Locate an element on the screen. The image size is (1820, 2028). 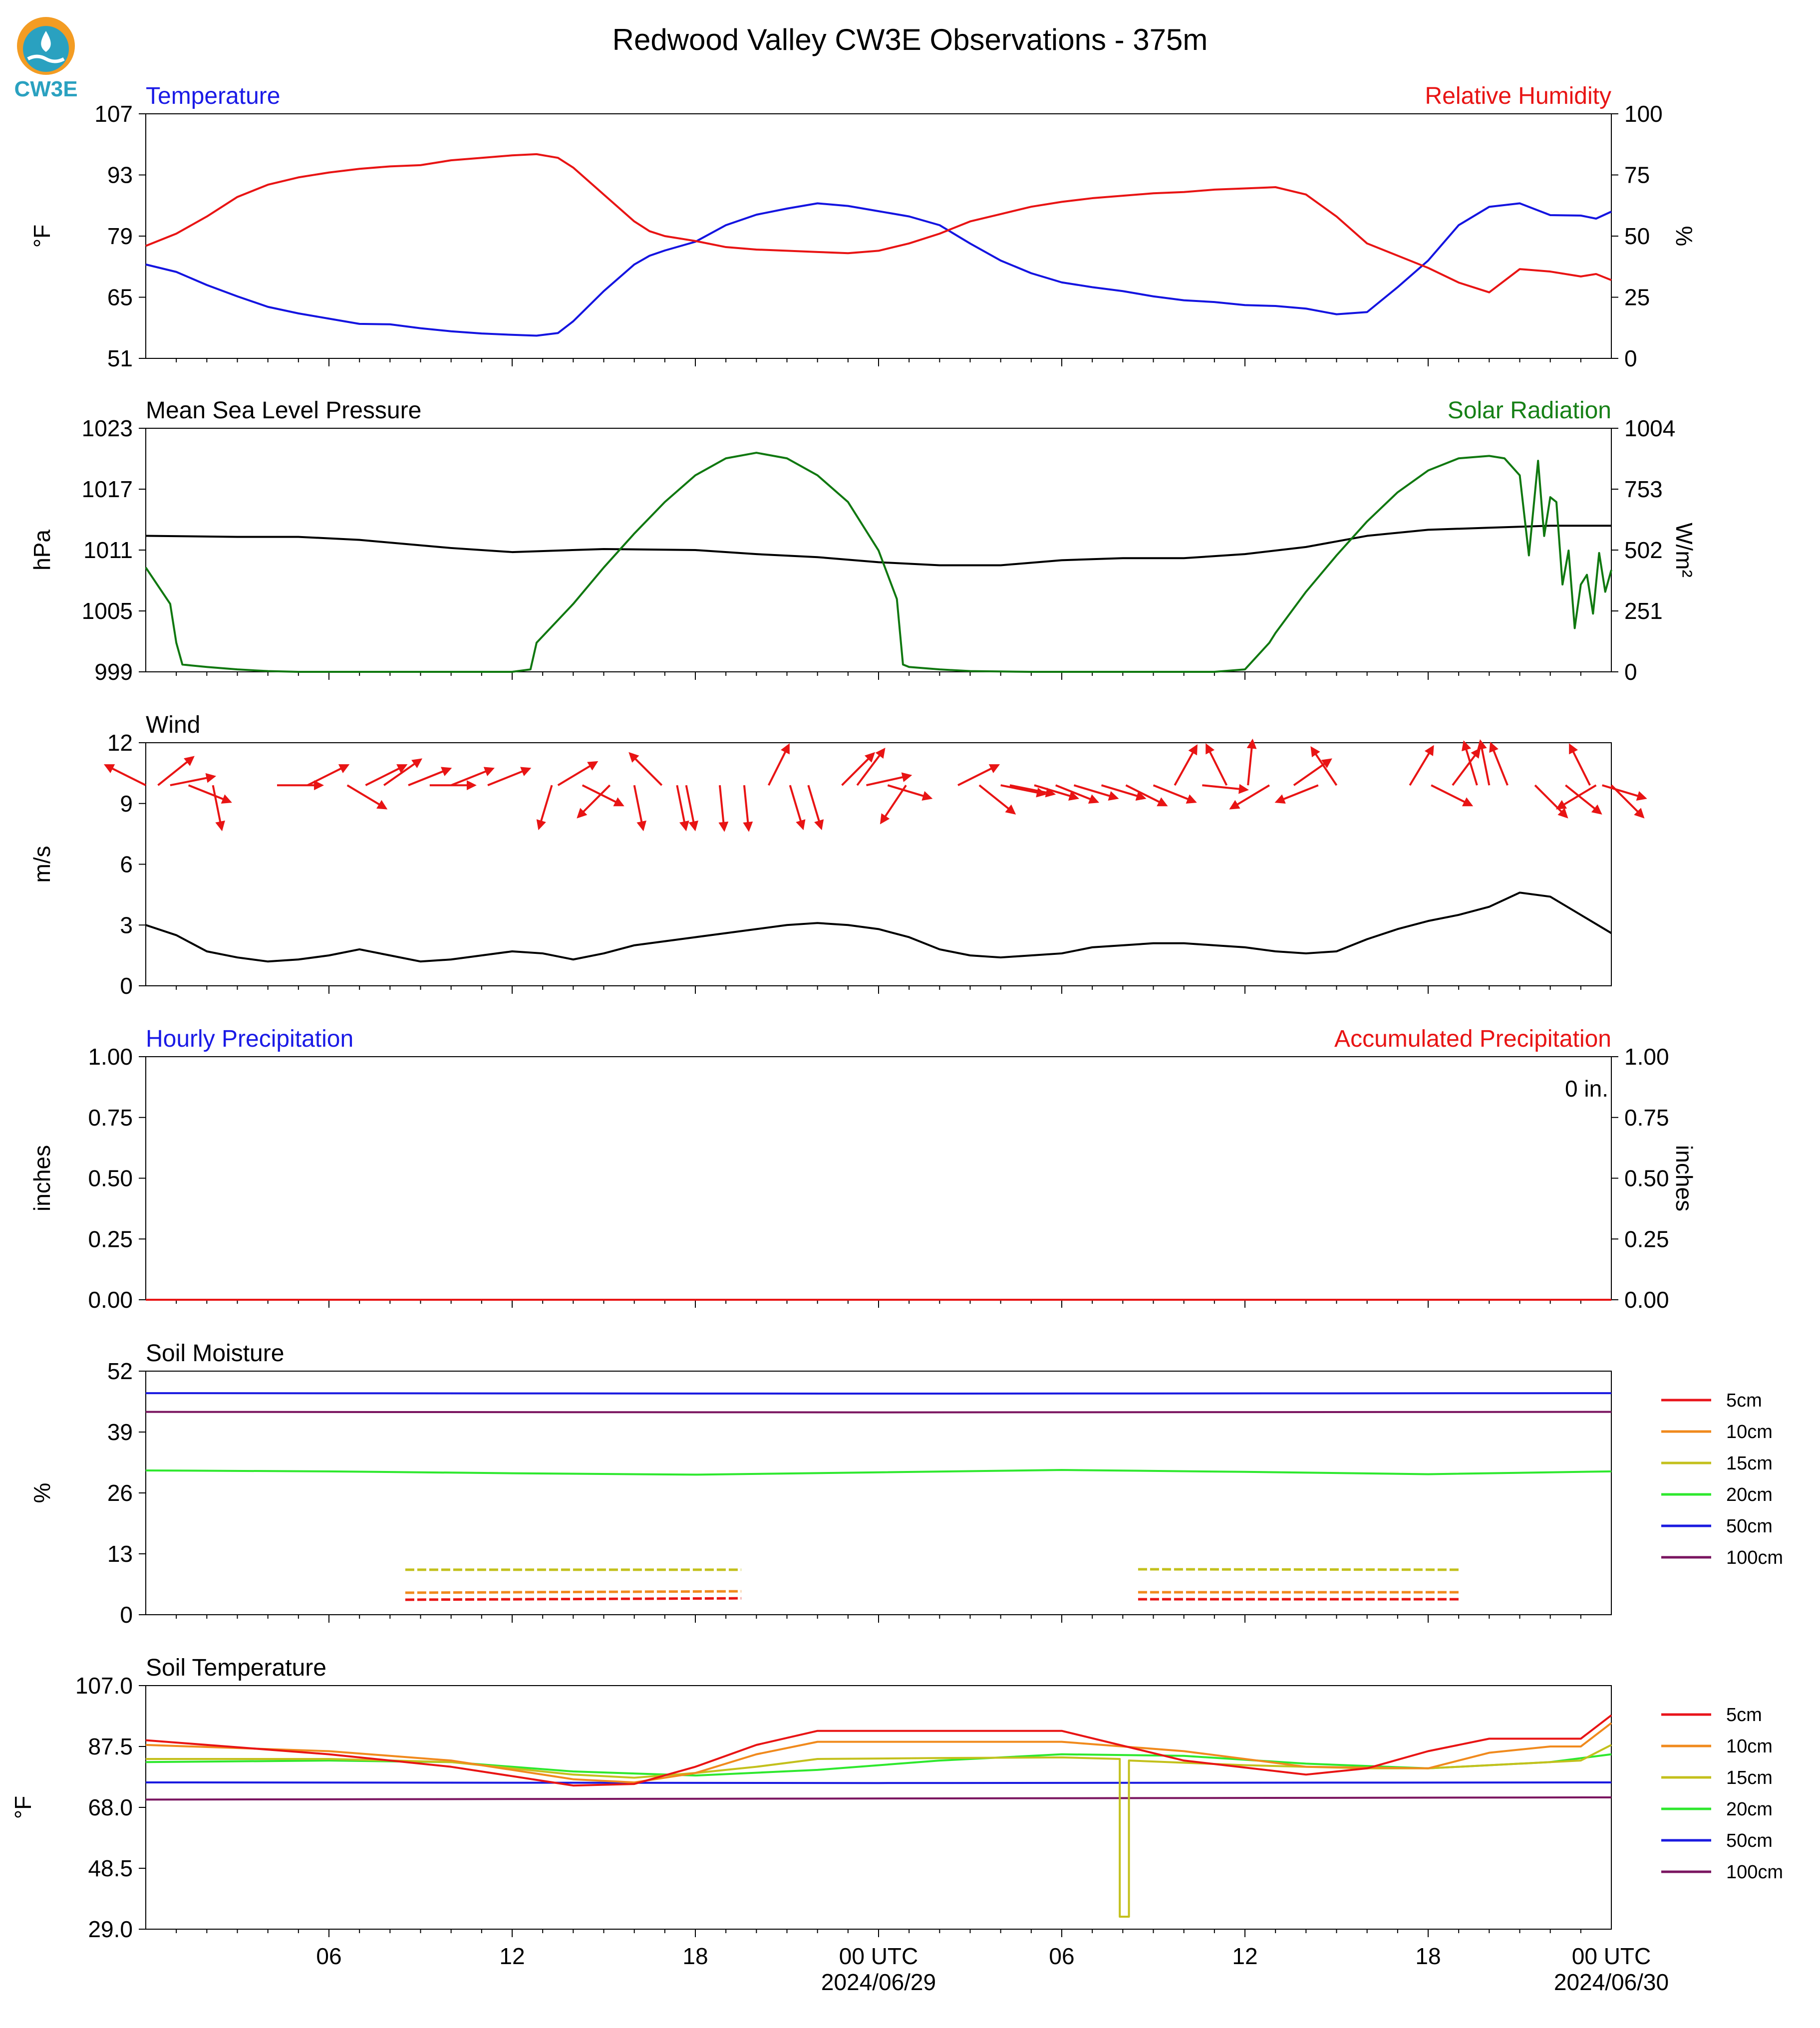
x-tick-label: 00 UTC is located at coordinates (878, 1956).